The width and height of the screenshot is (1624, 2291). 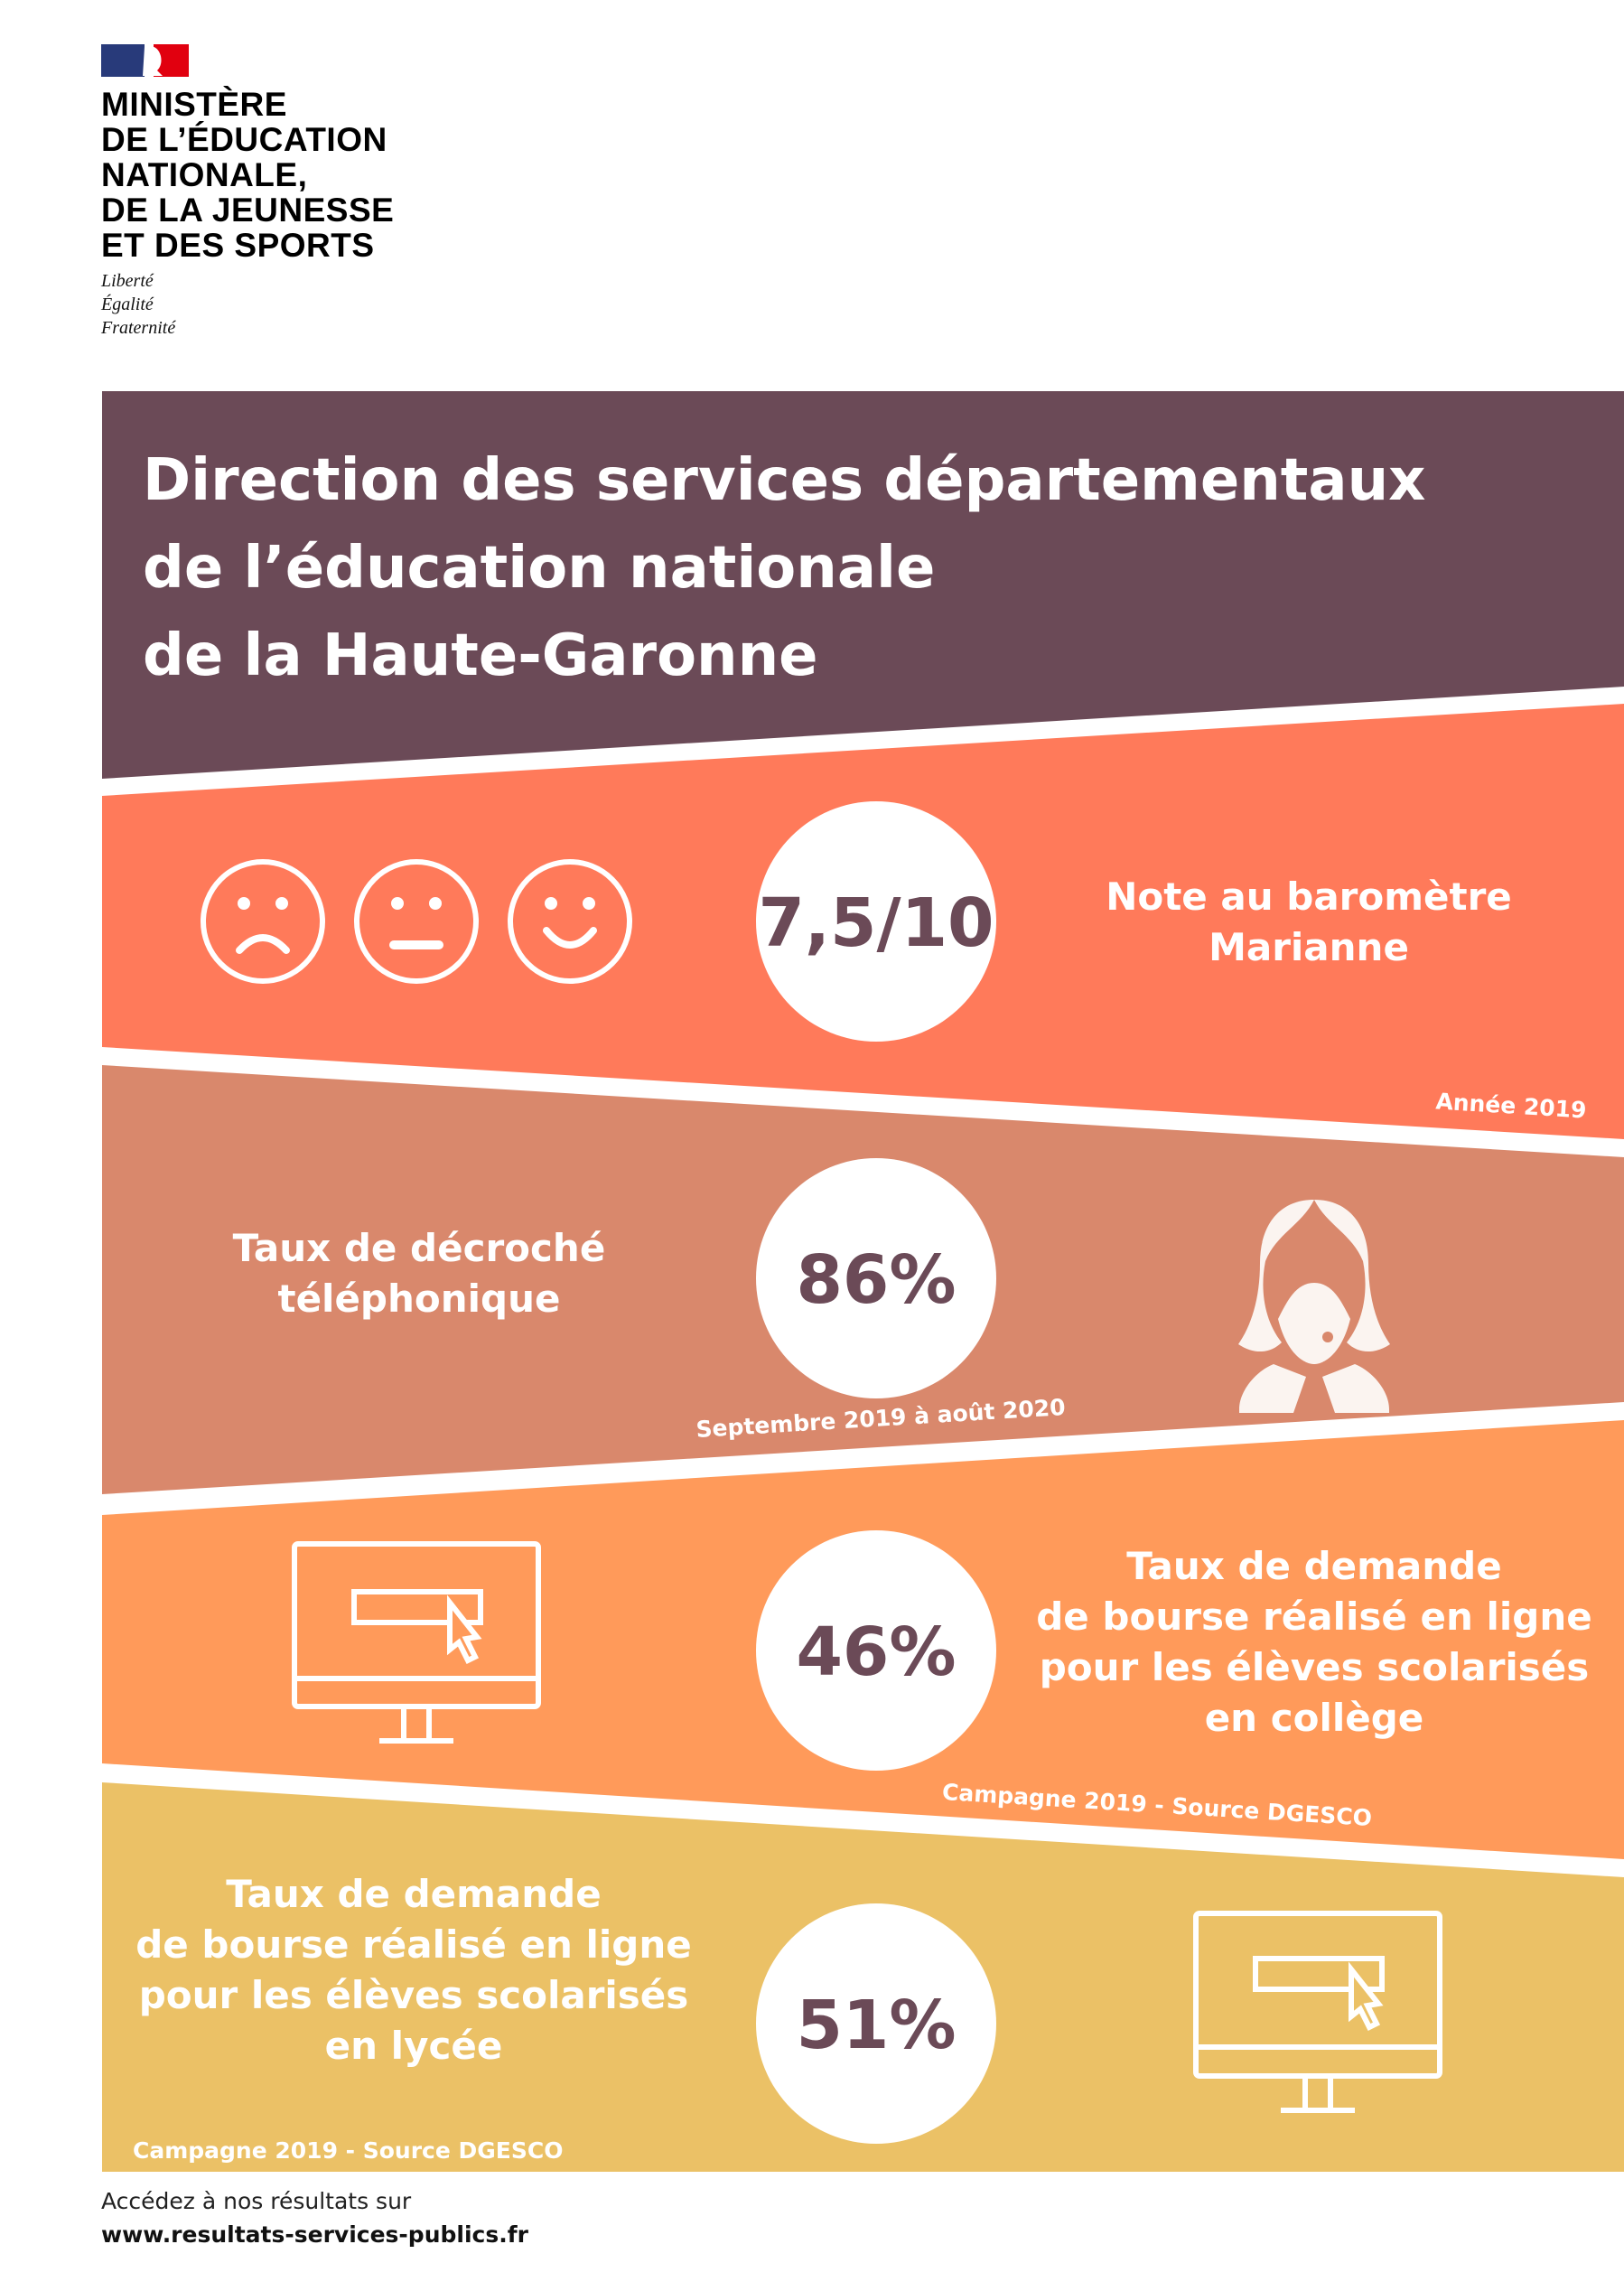 I want to click on label-line: en lycée, so click(x=413, y=2046).